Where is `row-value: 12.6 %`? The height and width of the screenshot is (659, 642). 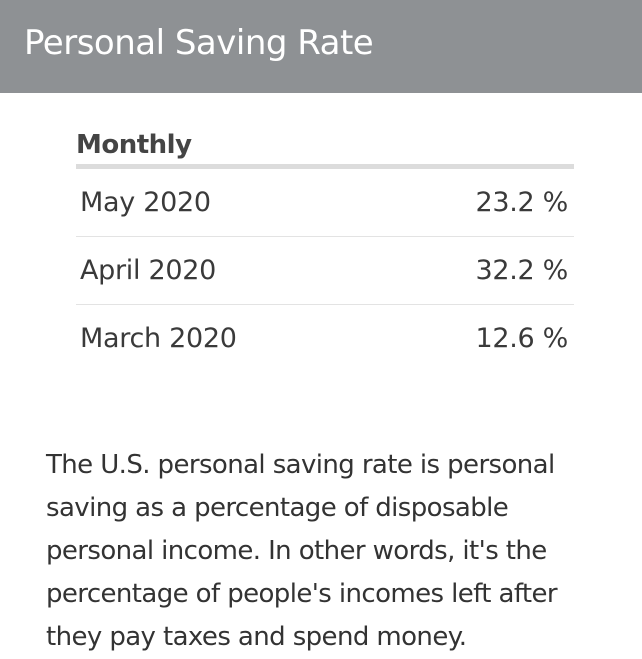
row-value: 12.6 % is located at coordinates (521, 338).